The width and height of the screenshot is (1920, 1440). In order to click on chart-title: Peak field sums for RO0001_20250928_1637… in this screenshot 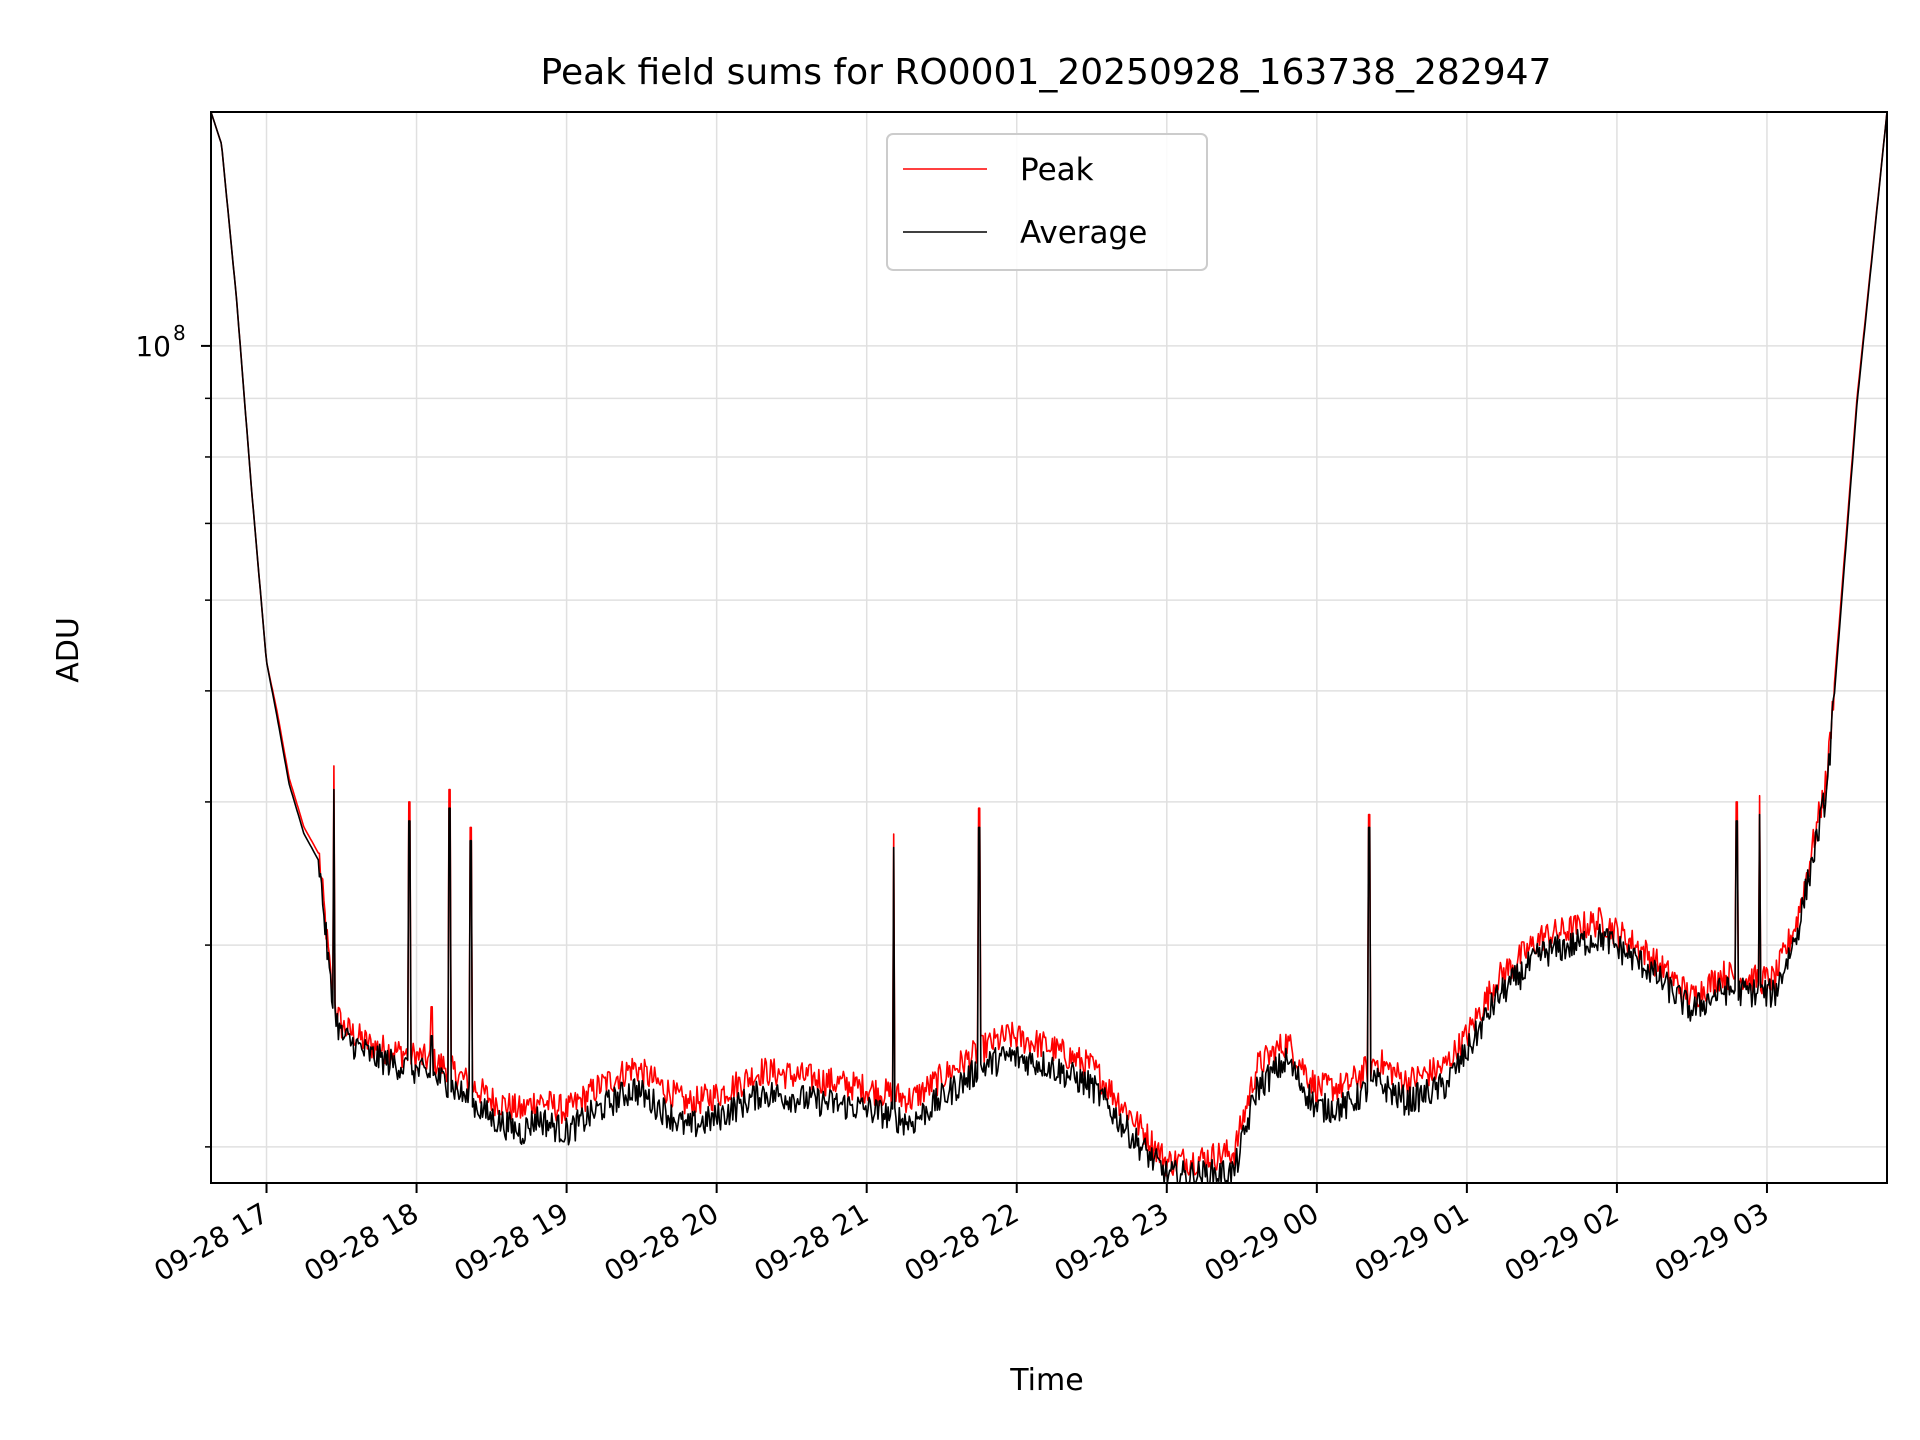, I will do `click(1046, 72)`.